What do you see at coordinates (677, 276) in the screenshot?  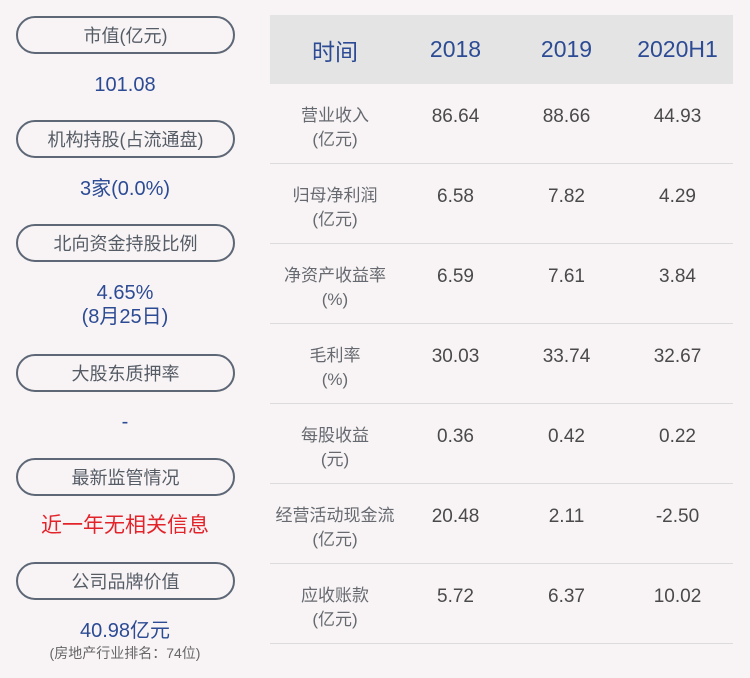 I see `cell-value: 3.84` at bounding box center [677, 276].